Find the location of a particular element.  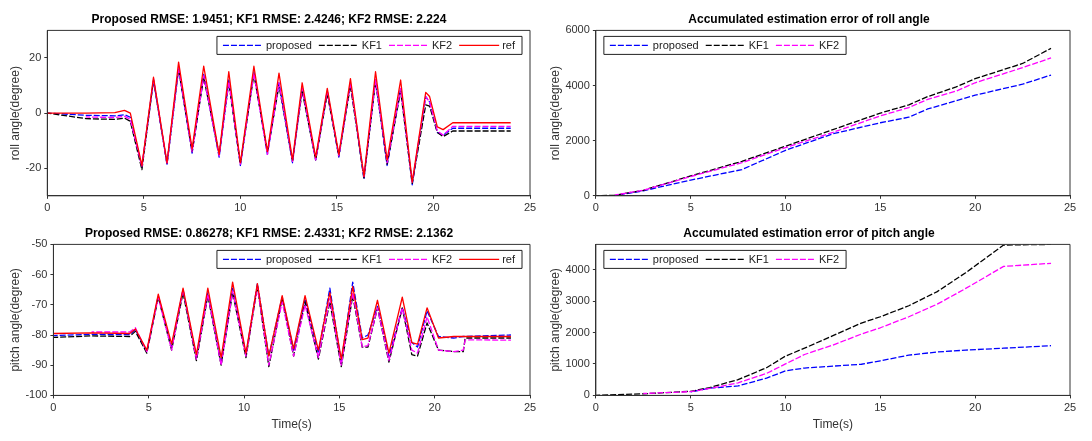

chart-title: Accumulated estimation error of roll angle is located at coordinates (809, 18).